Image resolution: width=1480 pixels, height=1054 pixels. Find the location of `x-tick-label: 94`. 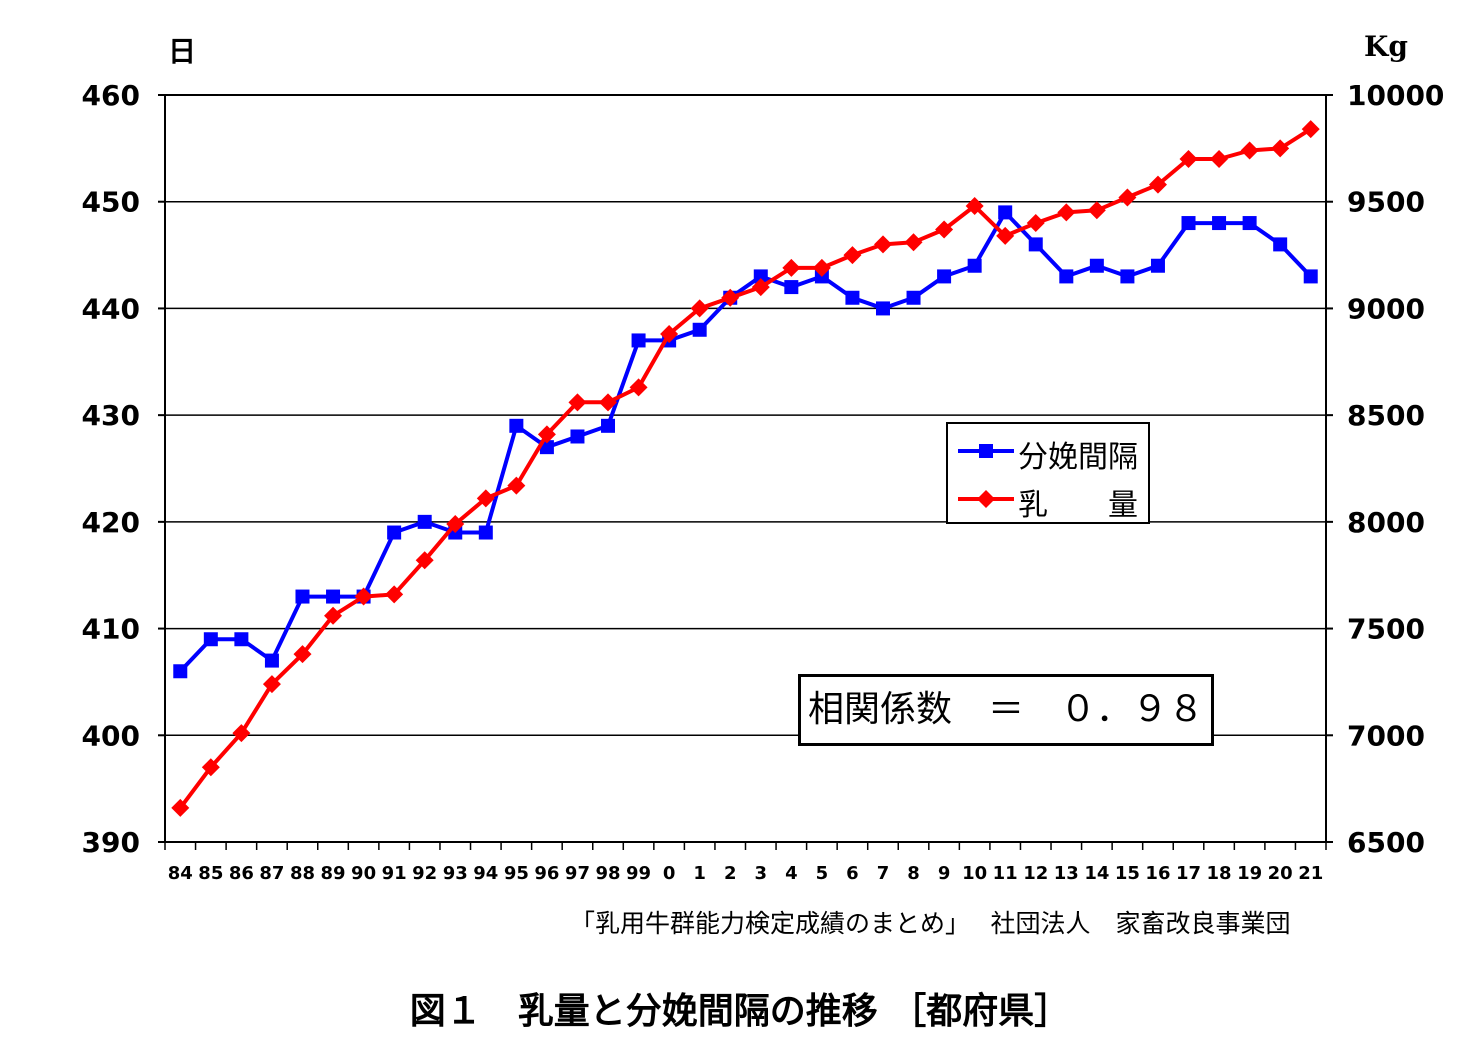

x-tick-label: 94 is located at coordinates (485, 873).